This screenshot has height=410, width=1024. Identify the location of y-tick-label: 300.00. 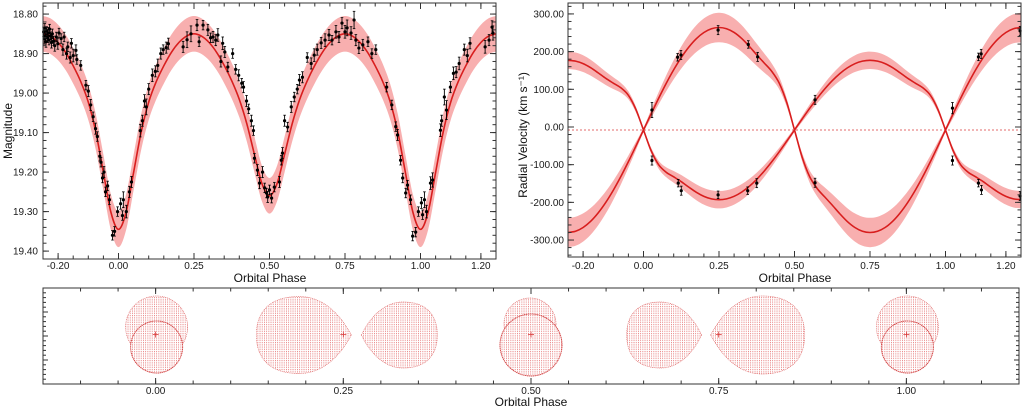
(548, 14).